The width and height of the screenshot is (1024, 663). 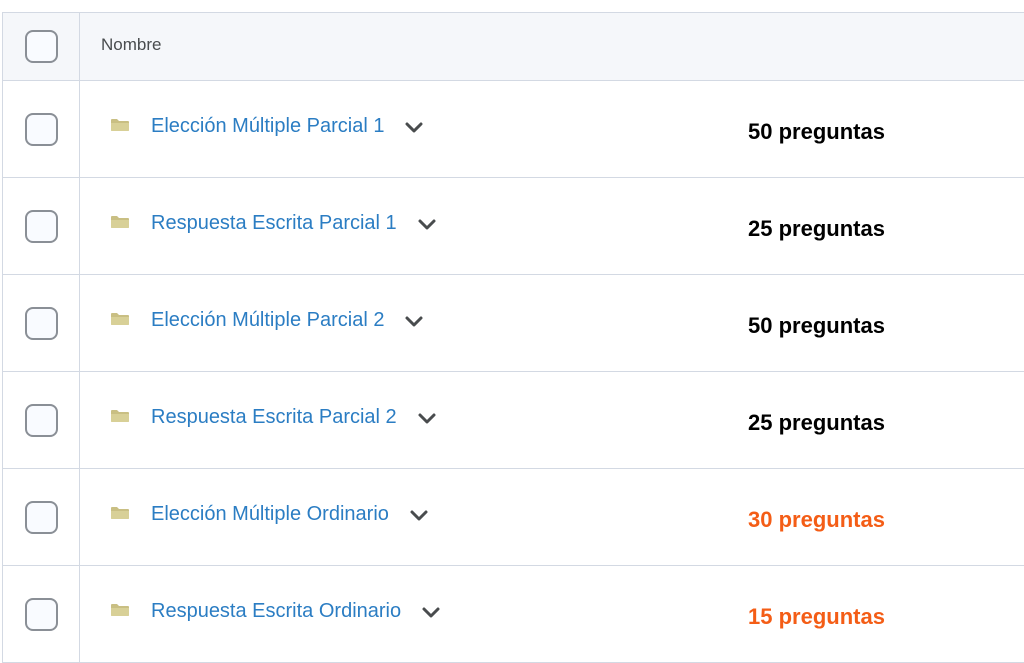 I want to click on name-cell: Elección Múltiple Parcial 2 50 preguntas, so click(x=552, y=323).